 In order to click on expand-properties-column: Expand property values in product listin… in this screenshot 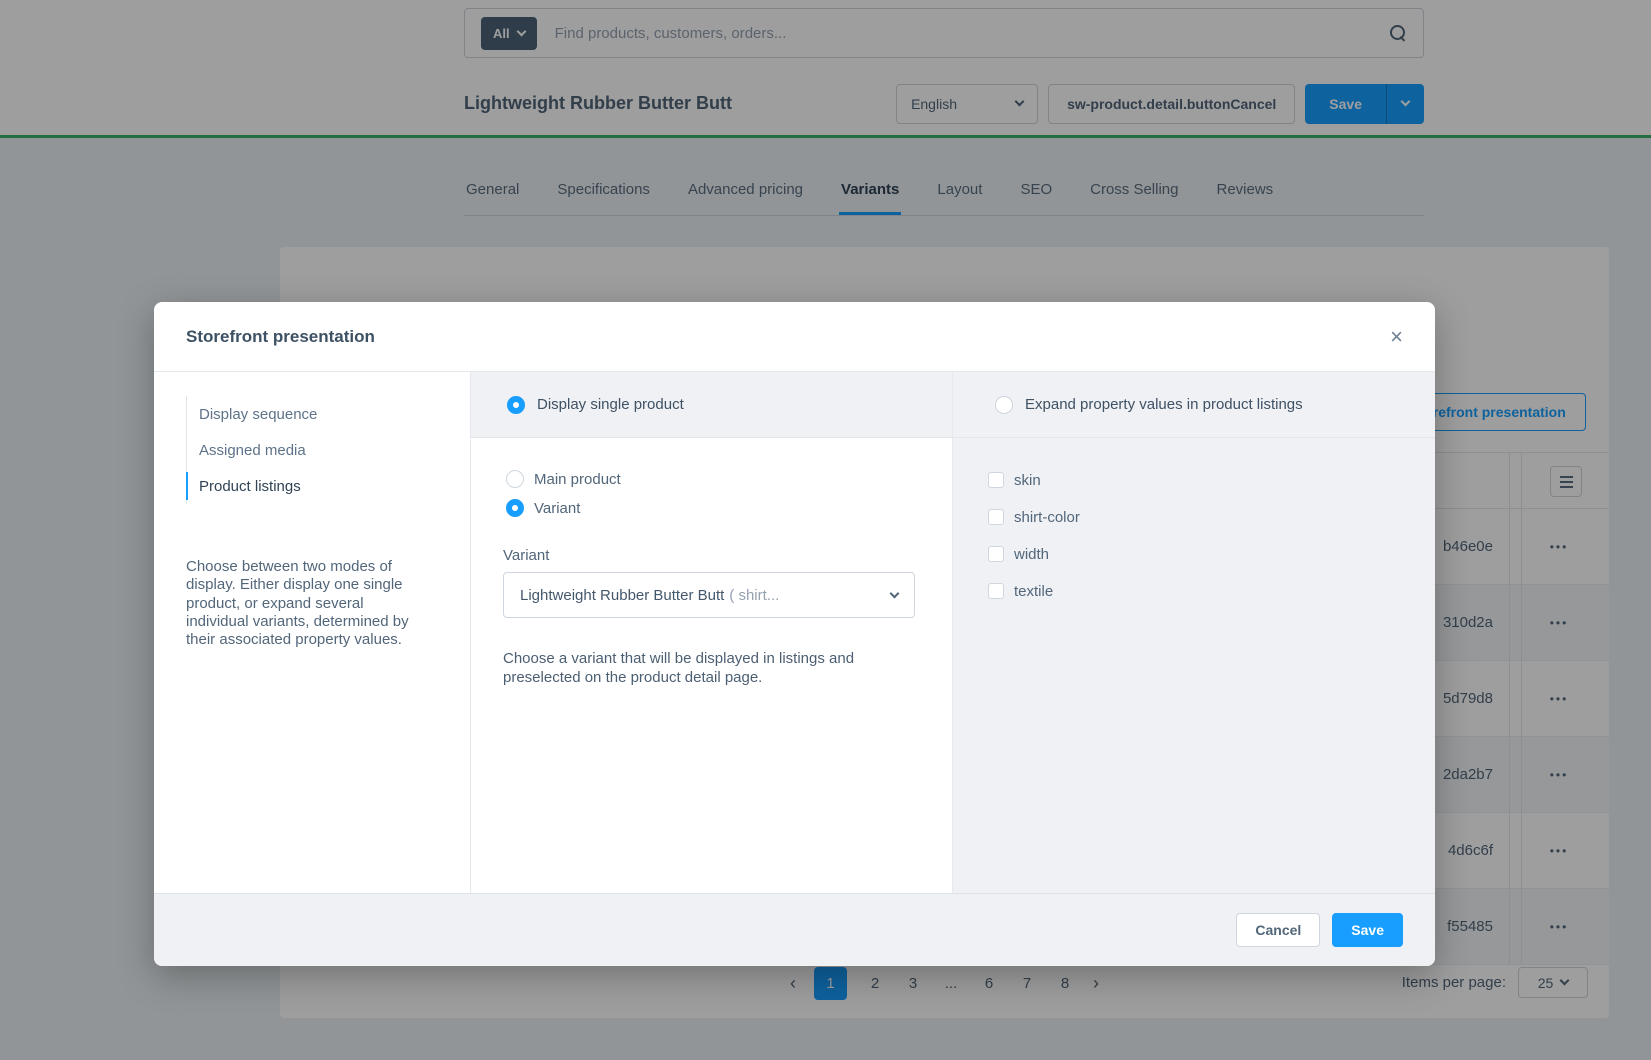, I will do `click(1194, 632)`.